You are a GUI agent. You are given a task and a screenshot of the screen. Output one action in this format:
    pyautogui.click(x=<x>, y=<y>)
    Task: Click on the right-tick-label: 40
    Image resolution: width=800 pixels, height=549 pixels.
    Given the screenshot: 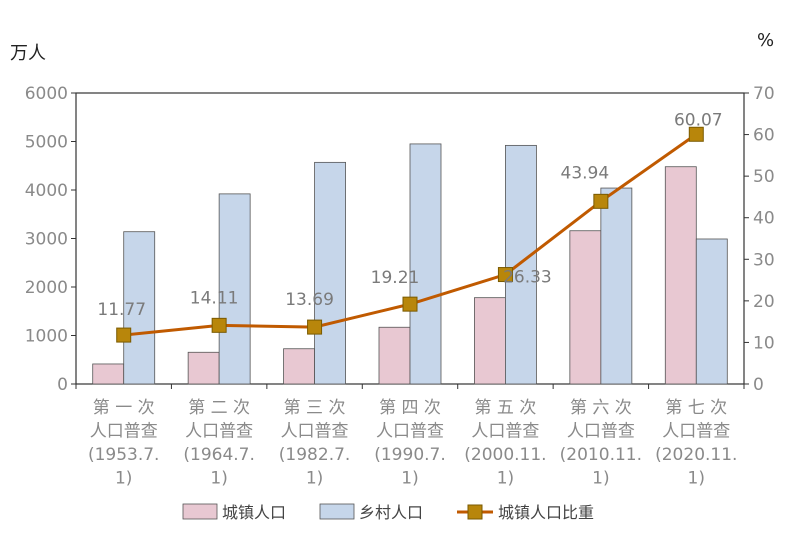 What is the action you would take?
    pyautogui.click(x=764, y=219)
    